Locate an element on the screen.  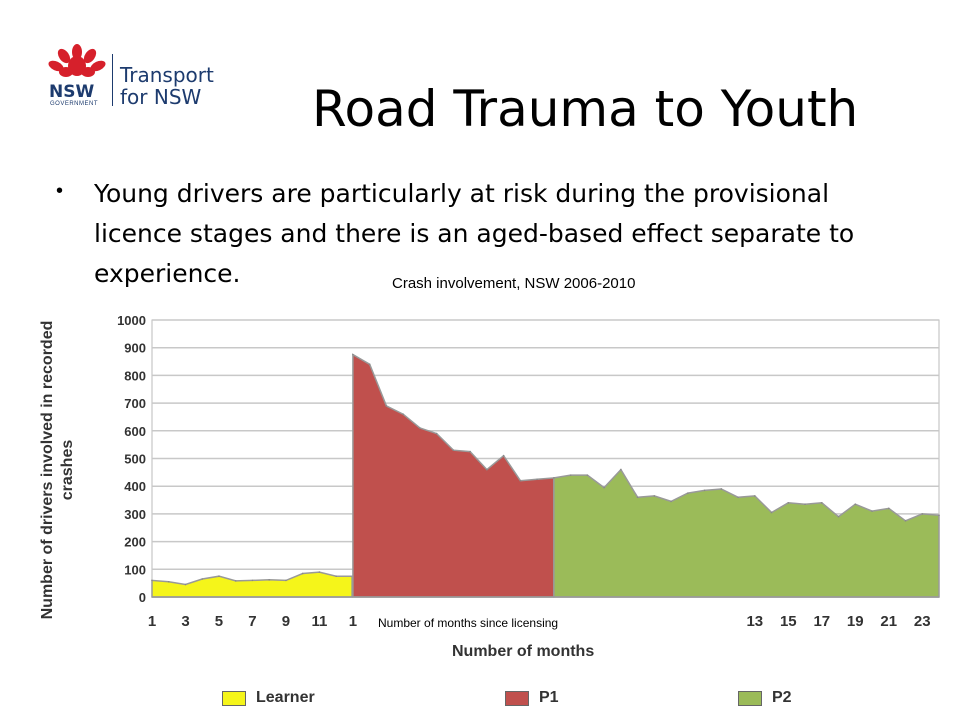
x-tick-label: 13 is located at coordinates (754, 621).